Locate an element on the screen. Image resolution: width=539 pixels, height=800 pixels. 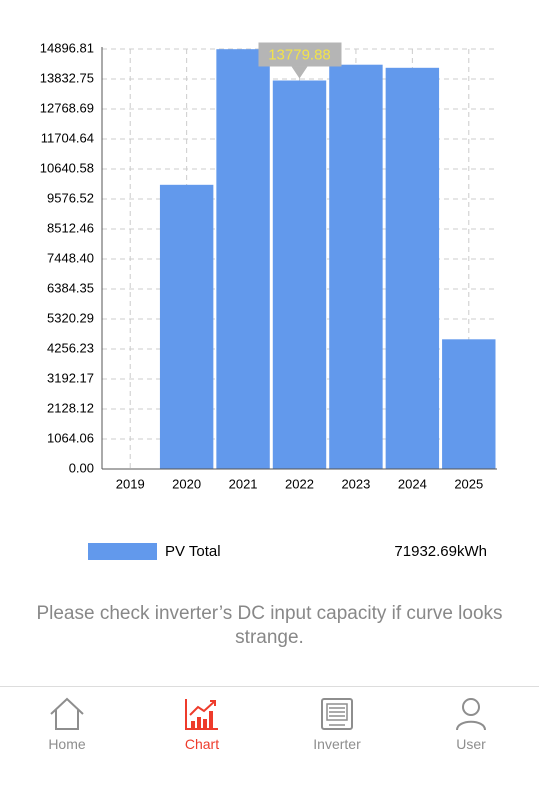
y-tick-label: 3192.17 is located at coordinates (70, 377).